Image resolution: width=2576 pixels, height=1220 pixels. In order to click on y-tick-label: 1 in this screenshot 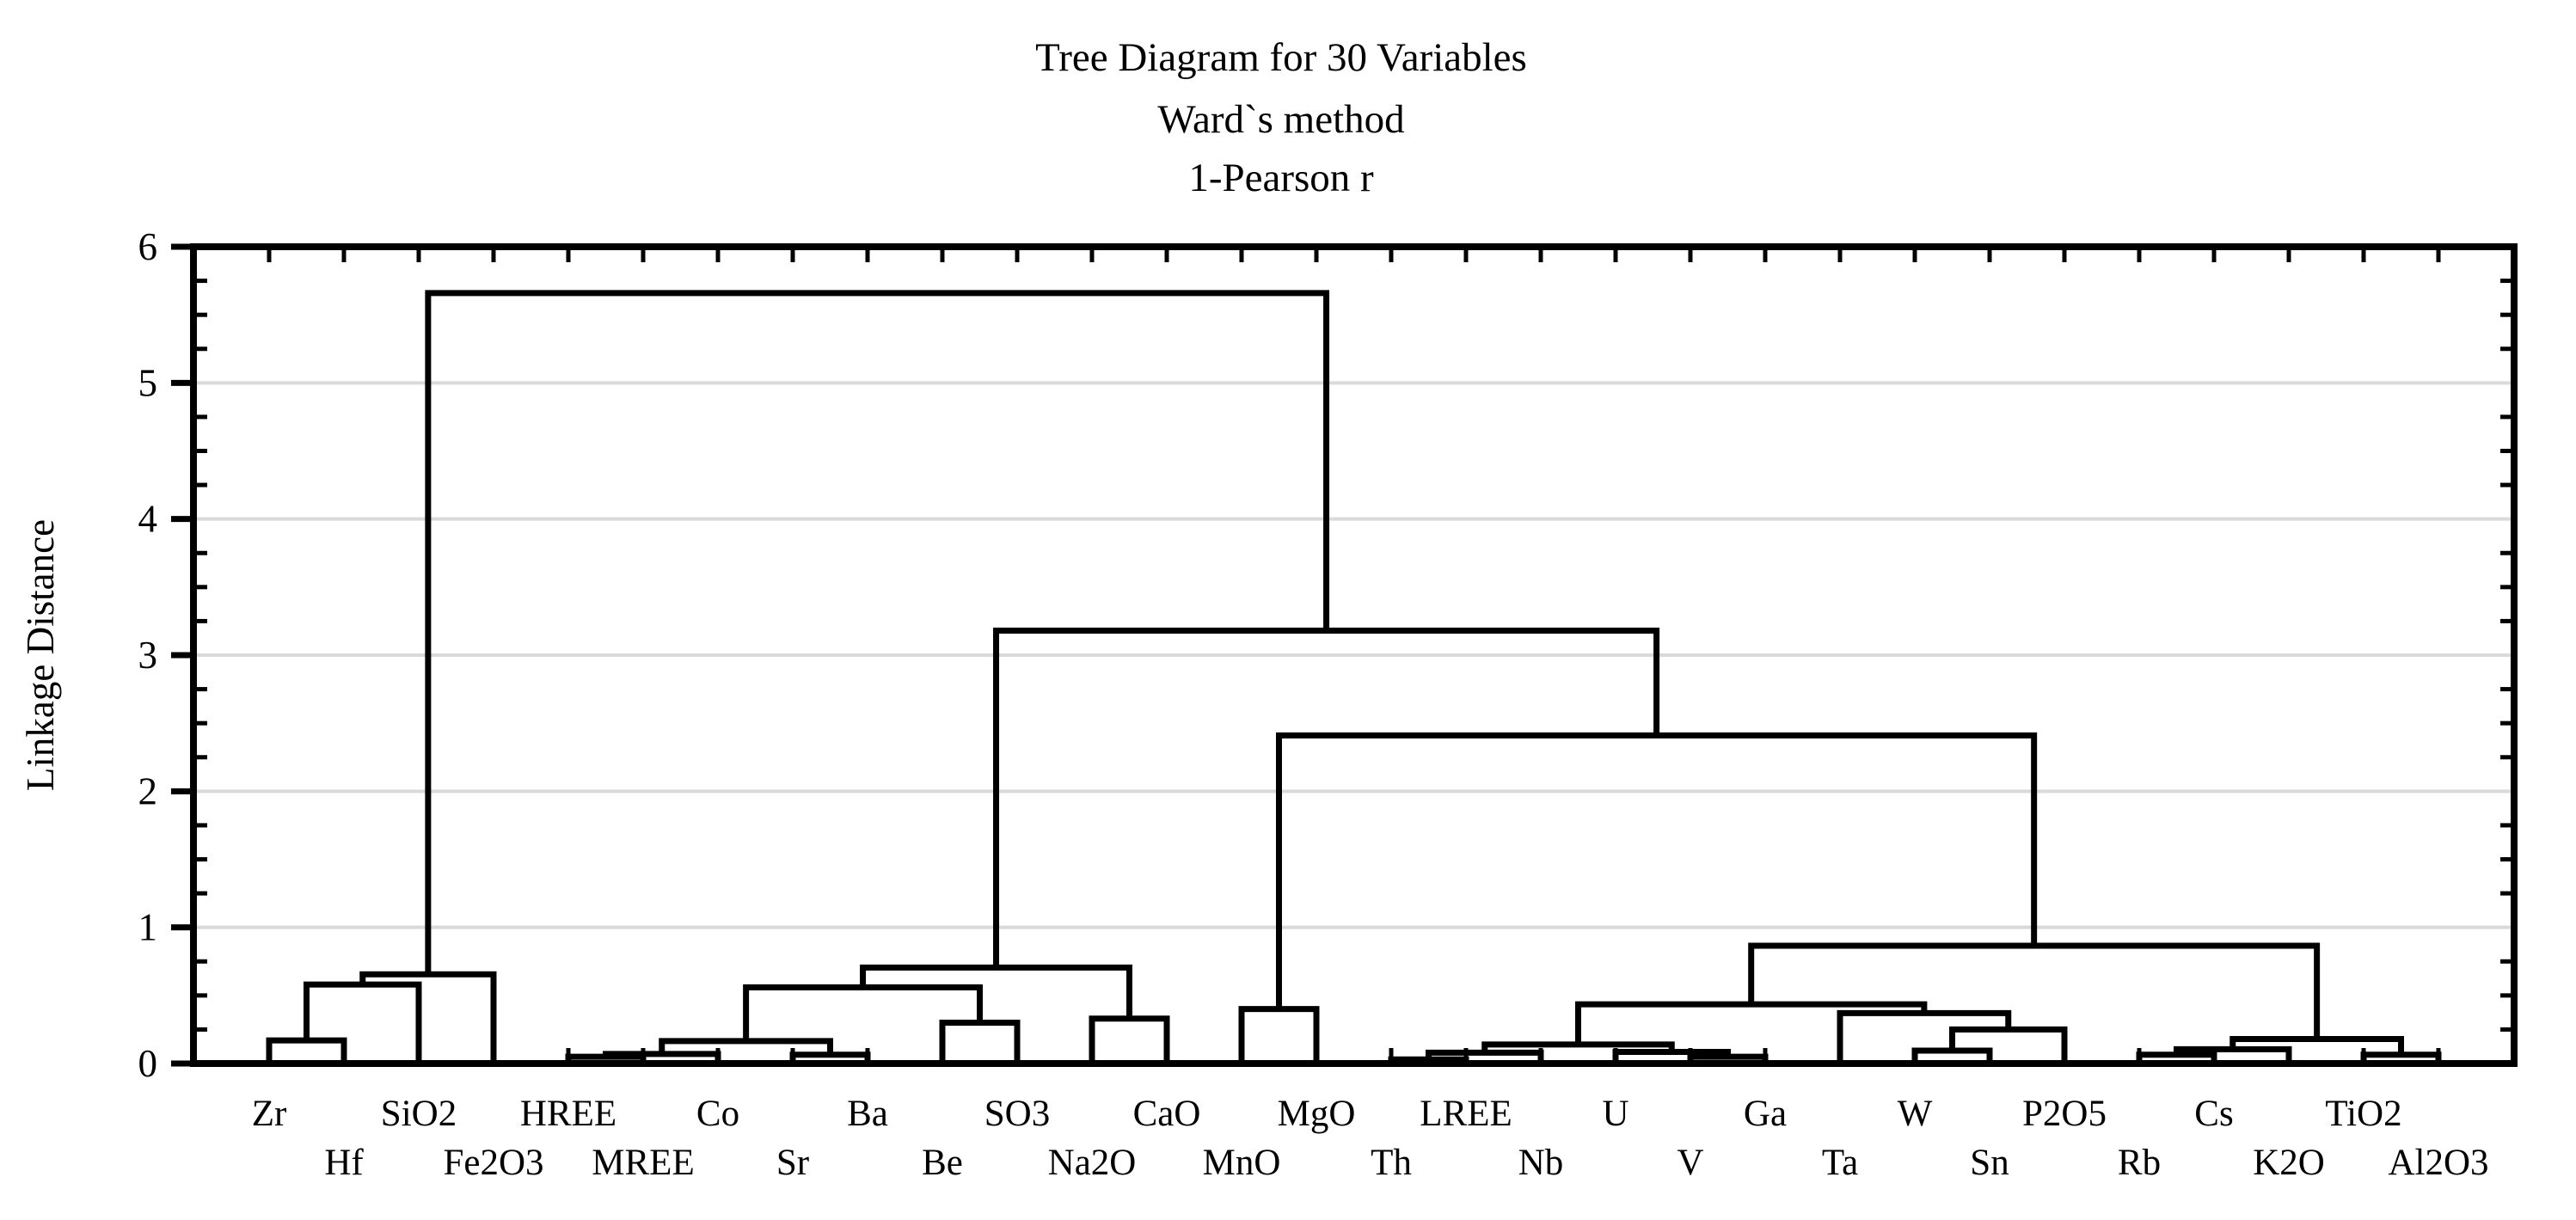, I will do `click(148, 927)`.